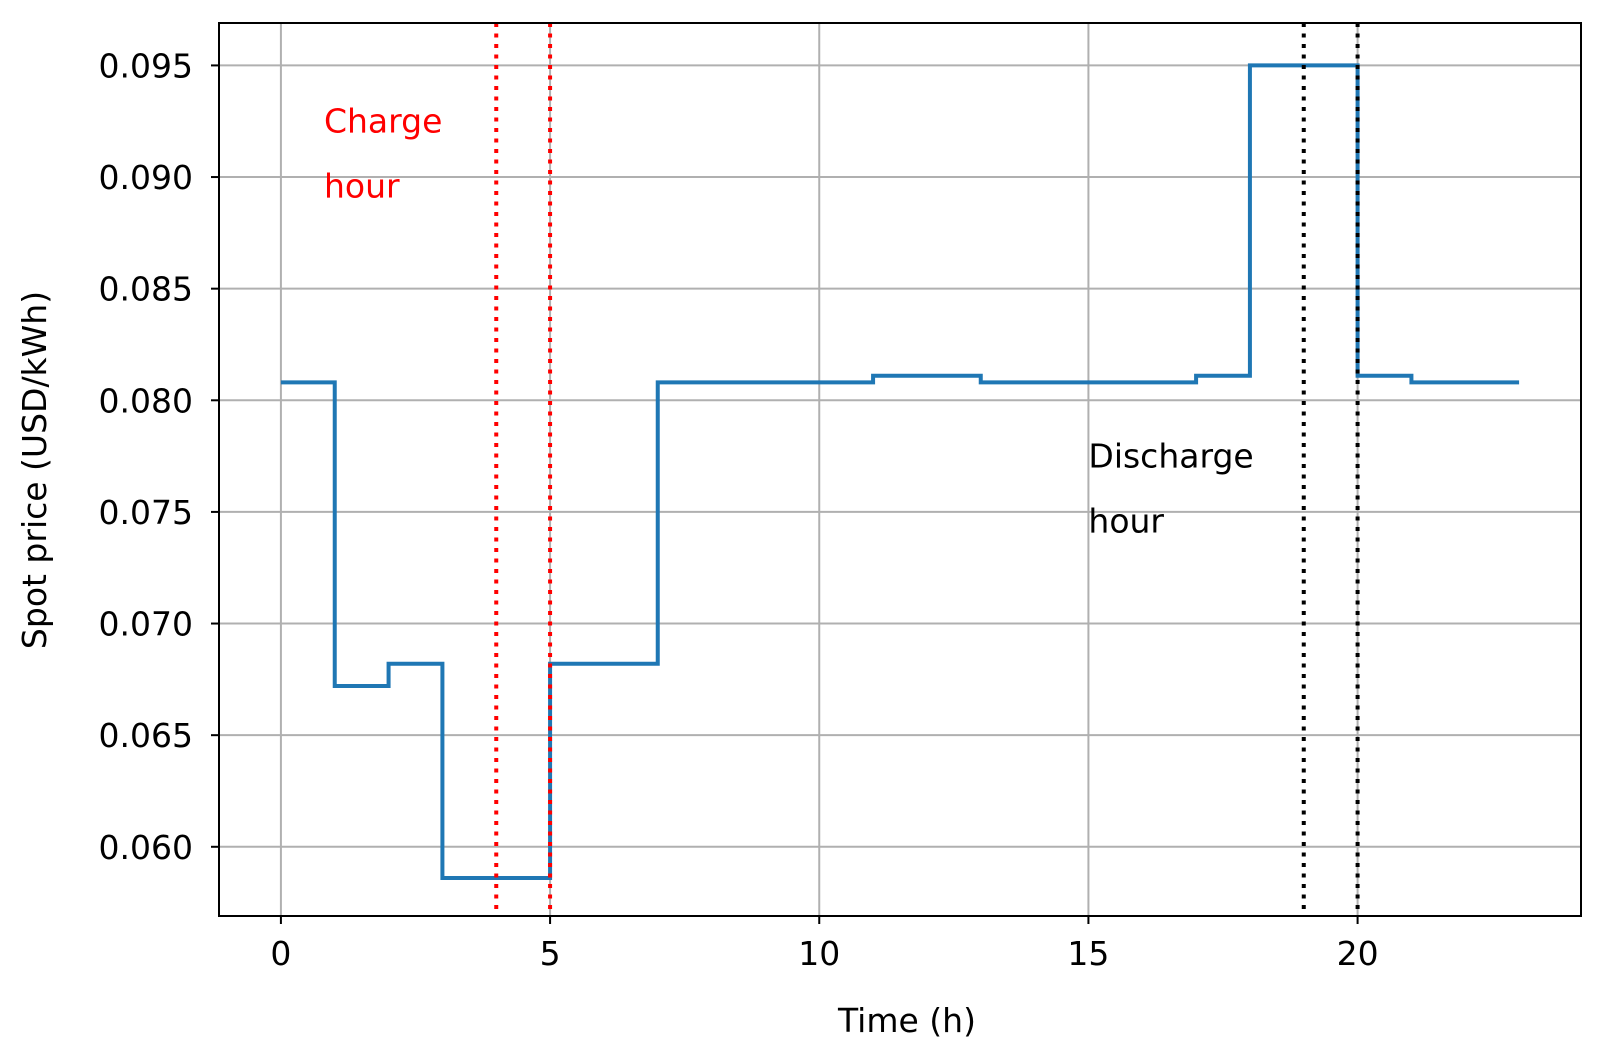 The width and height of the screenshot is (1607, 1043). I want to click on x-tick-label: 10, so click(819, 953).